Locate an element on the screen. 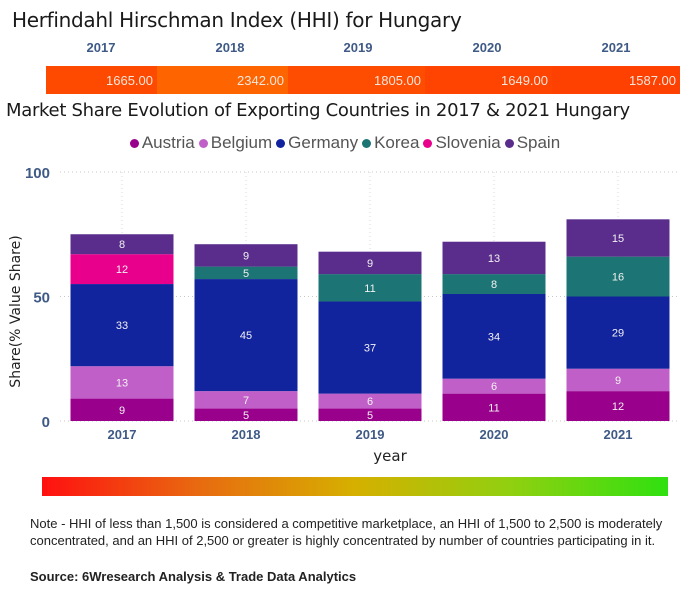  x-tick-label: 2021 is located at coordinates (618, 434).